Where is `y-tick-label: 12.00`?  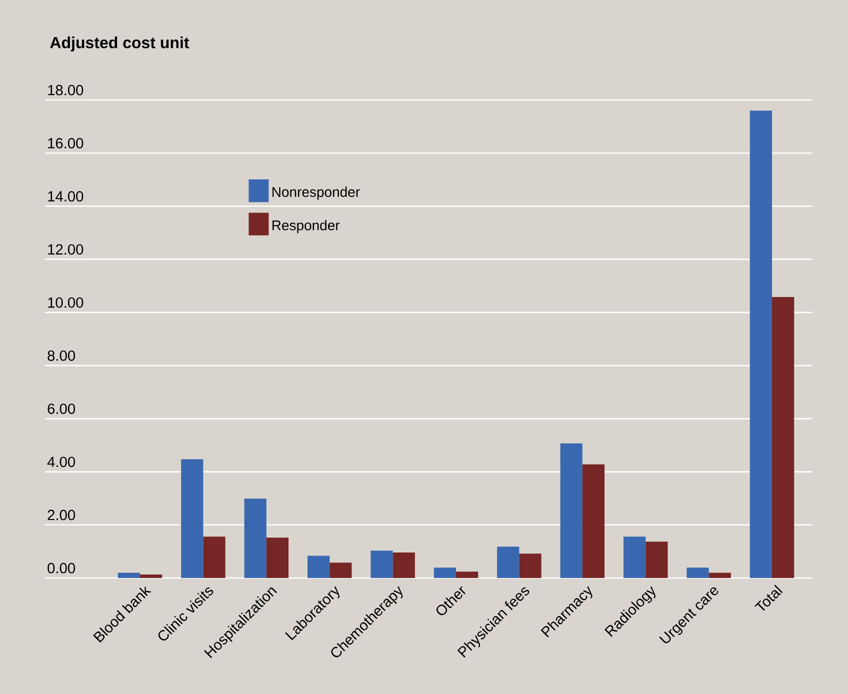
y-tick-label: 12.00 is located at coordinates (66, 249).